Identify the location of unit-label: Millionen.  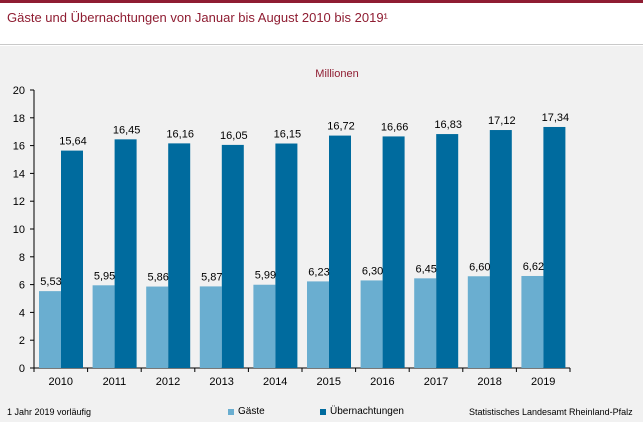
(336, 74).